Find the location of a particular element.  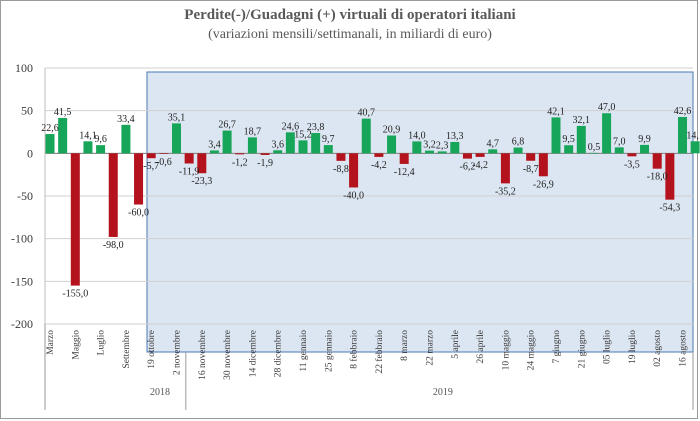

x-tick-label: 5 aprile is located at coordinates (456, 344).